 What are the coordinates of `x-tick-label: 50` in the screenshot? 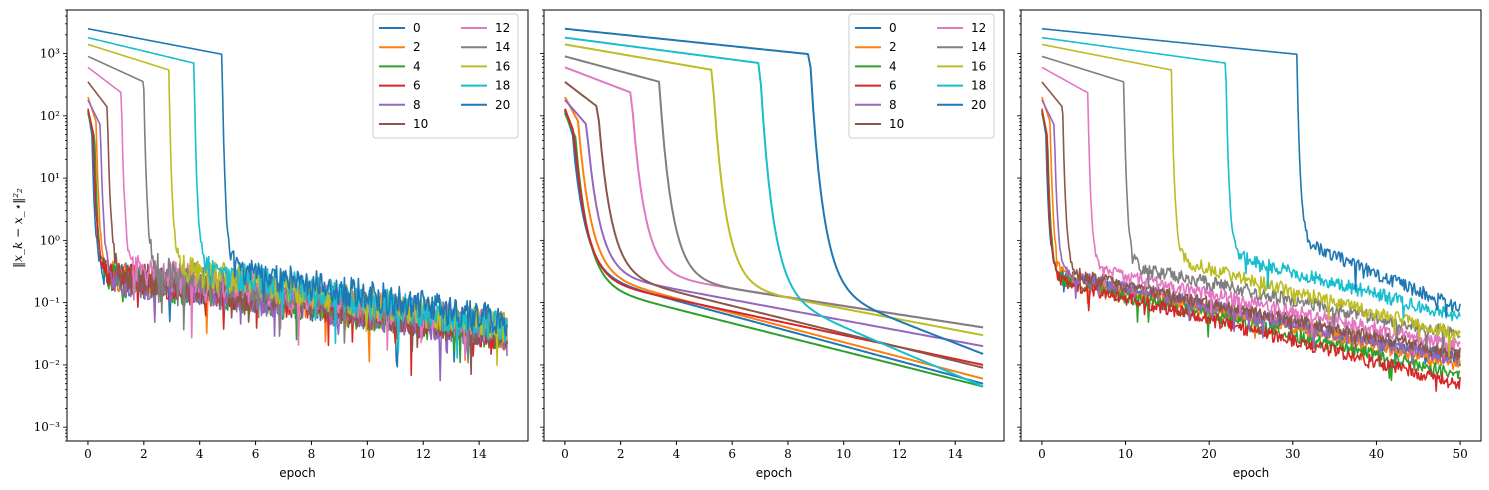 It's located at (1459, 454).